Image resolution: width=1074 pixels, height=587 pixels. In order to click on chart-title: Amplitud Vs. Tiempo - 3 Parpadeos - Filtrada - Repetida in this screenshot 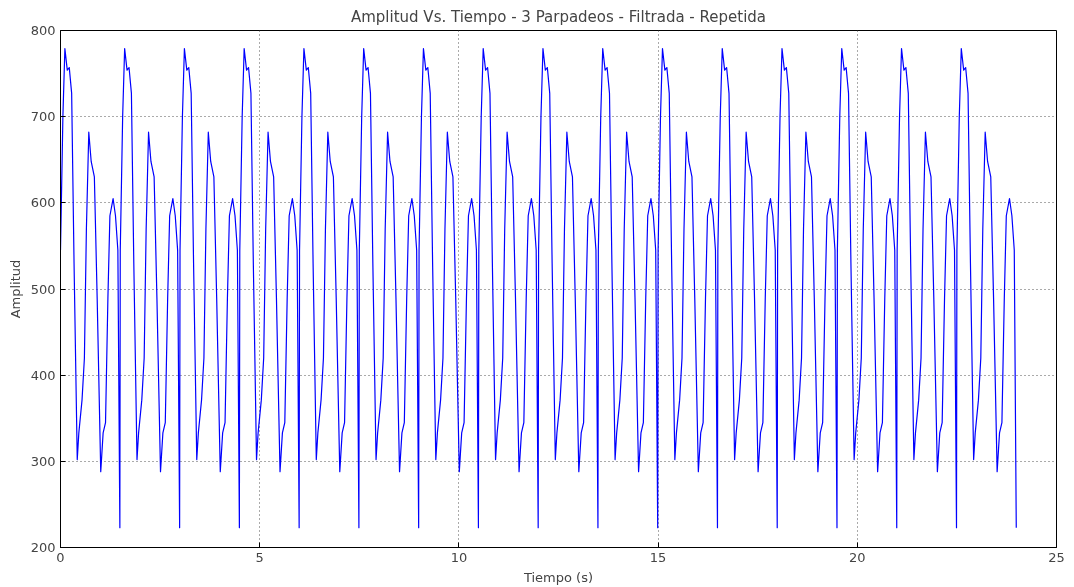, I will do `click(558, 16)`.